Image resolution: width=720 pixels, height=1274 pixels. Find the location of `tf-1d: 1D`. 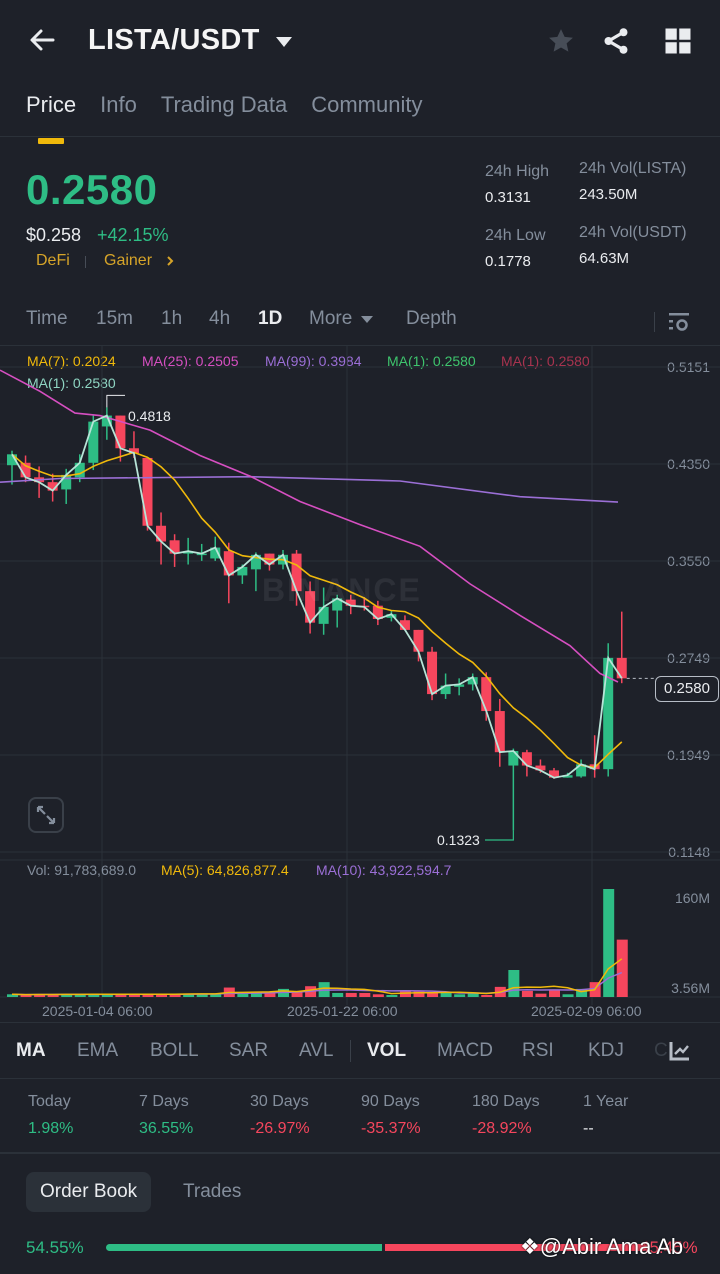

tf-1d: 1D is located at coordinates (270, 318).